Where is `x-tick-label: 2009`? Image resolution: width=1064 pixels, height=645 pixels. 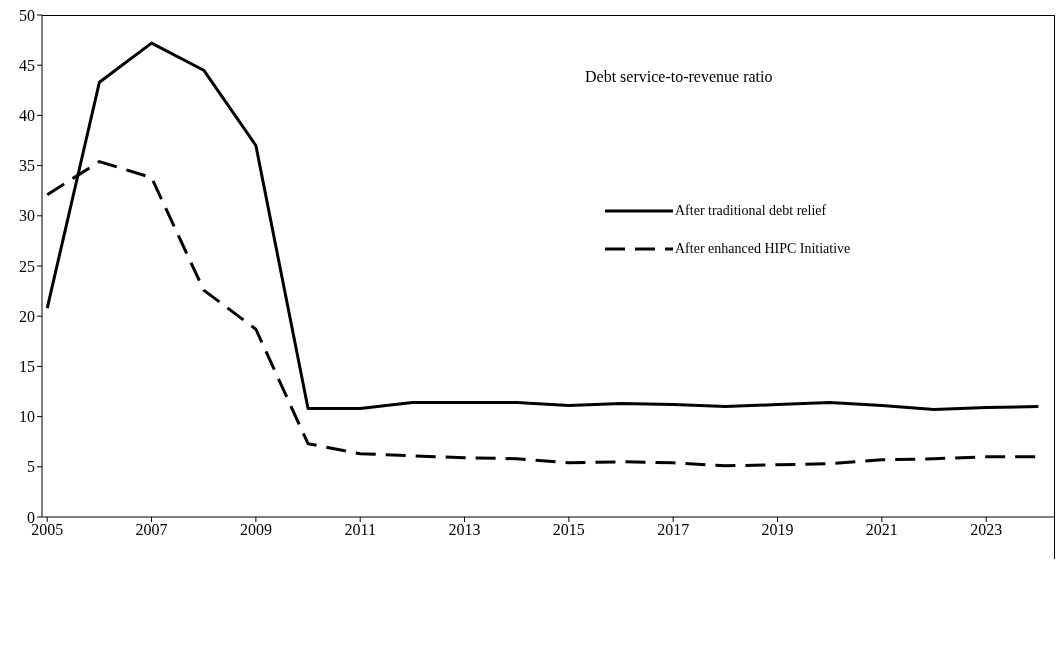
x-tick-label: 2009 is located at coordinates (255, 530).